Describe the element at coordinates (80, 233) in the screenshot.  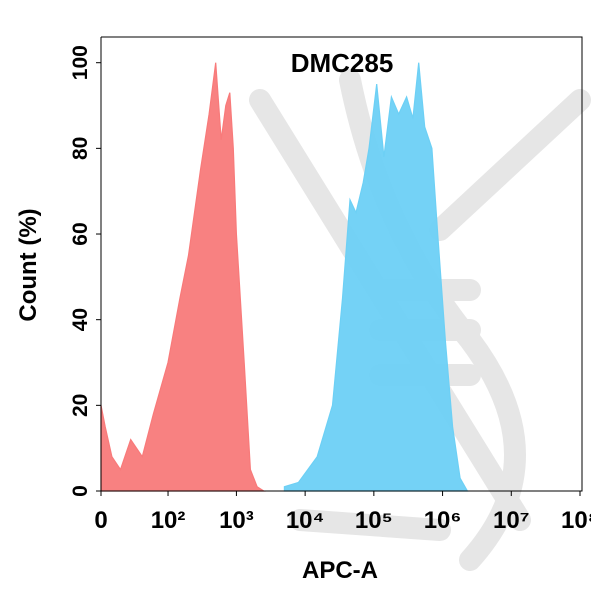
I see `y-tick-label: 60` at that location.